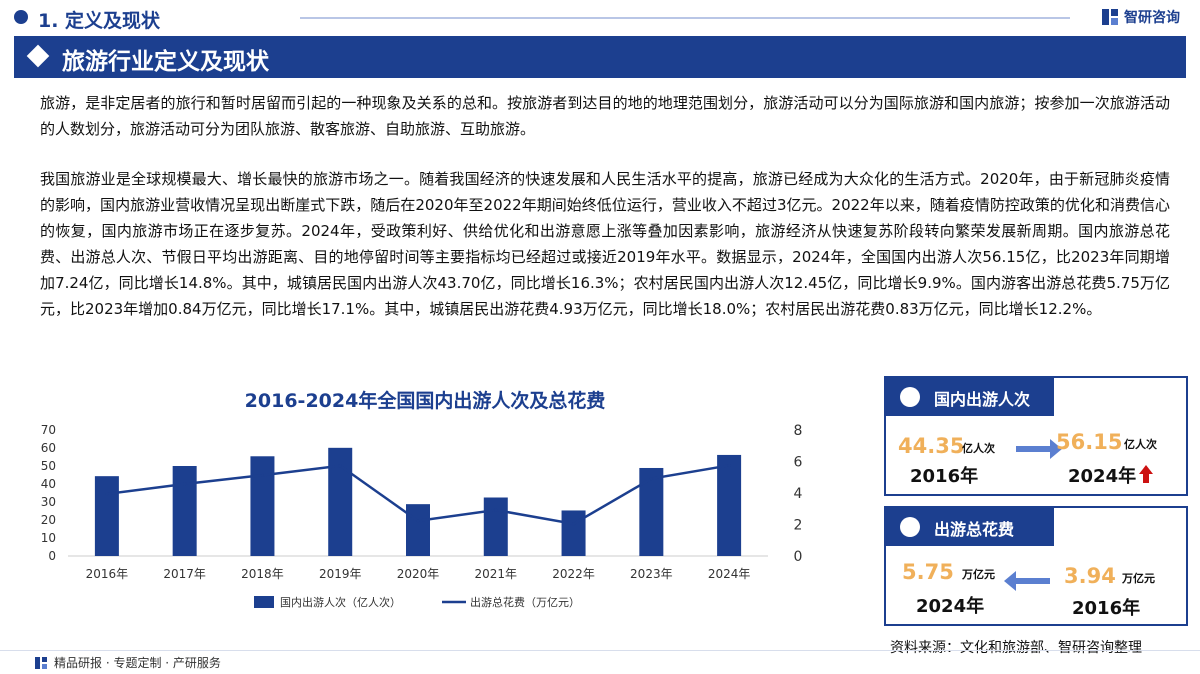 The image size is (1200, 674). I want to click on trips-to-unit: 亿人次, so click(1140, 444).